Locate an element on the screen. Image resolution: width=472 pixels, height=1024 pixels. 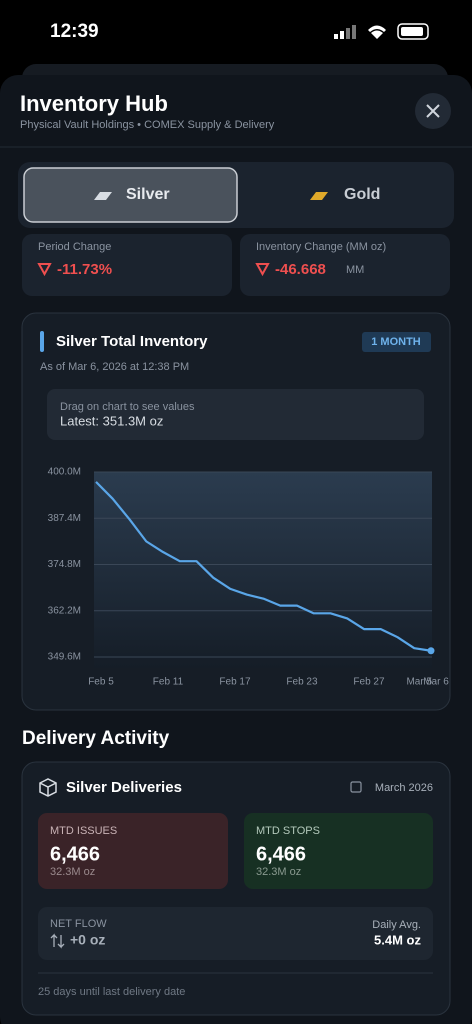
tab-silver is located at coordinates (130, 195).